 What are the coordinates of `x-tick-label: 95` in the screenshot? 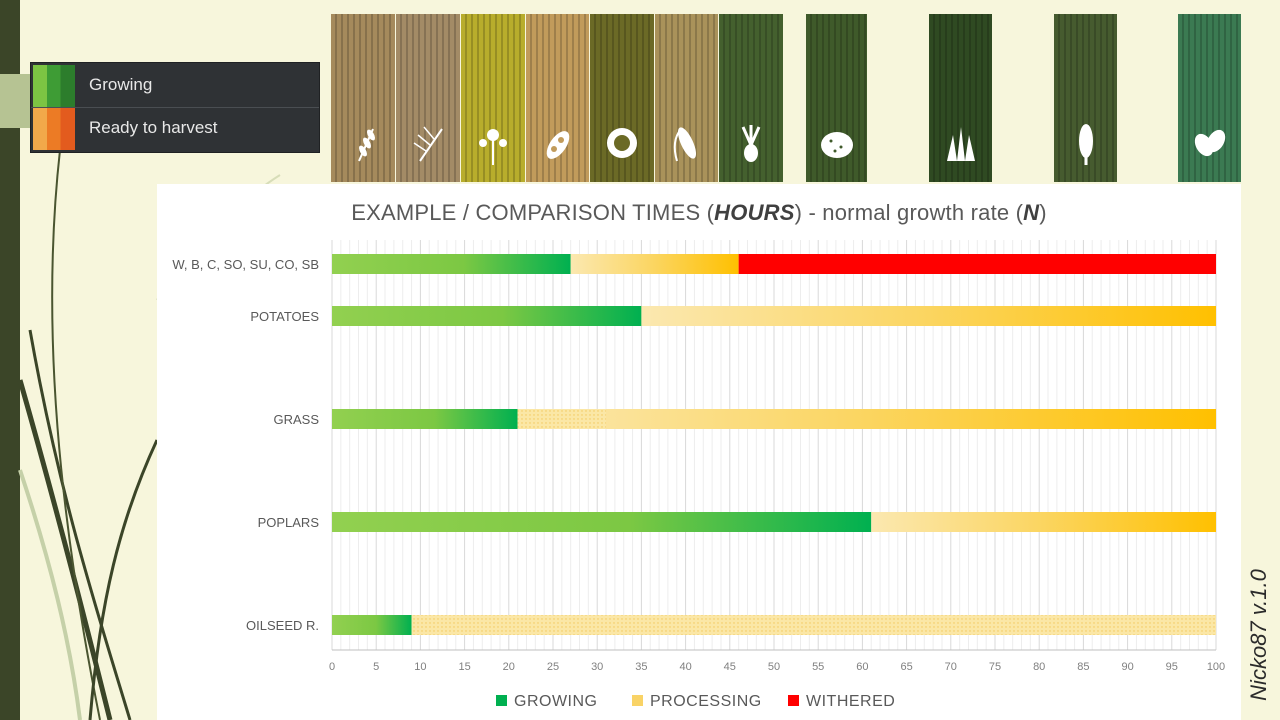 It's located at (1172, 667).